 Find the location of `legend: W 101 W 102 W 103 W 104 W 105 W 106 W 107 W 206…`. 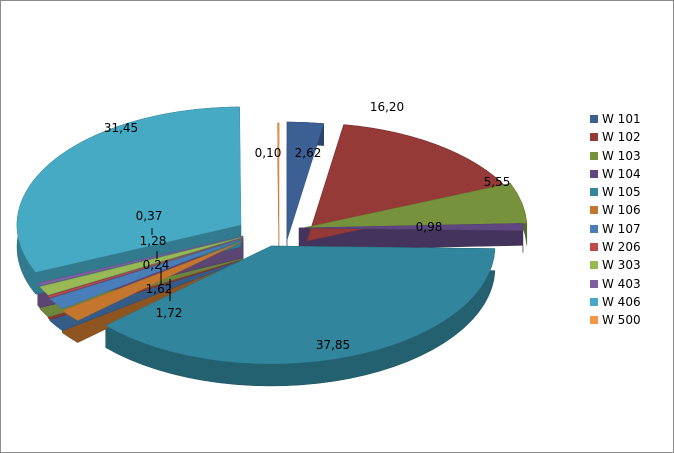

legend: W 101 W 102 W 103 W 104 W 105 W 106 W 107 W 206… is located at coordinates (630, 222).